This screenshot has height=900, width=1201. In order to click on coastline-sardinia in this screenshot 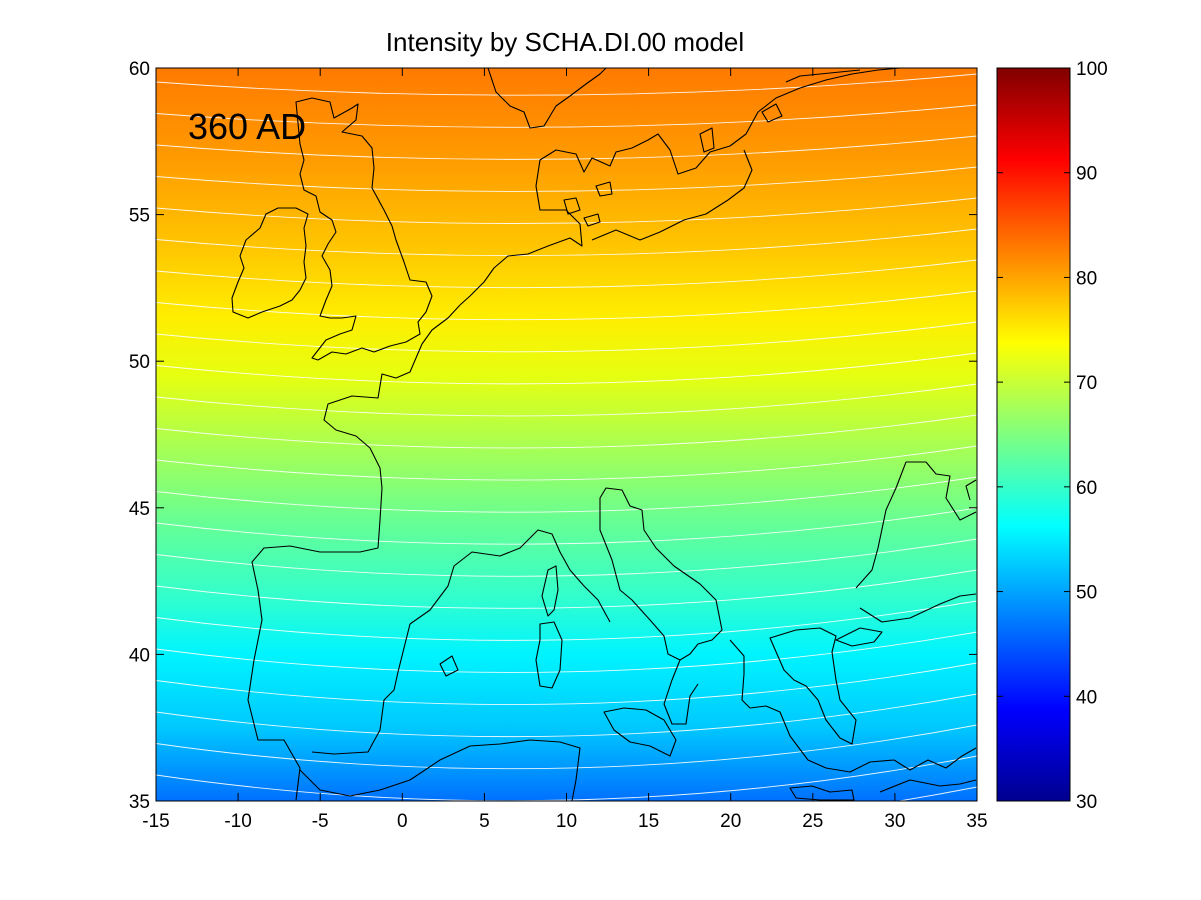, I will do `click(549, 655)`.